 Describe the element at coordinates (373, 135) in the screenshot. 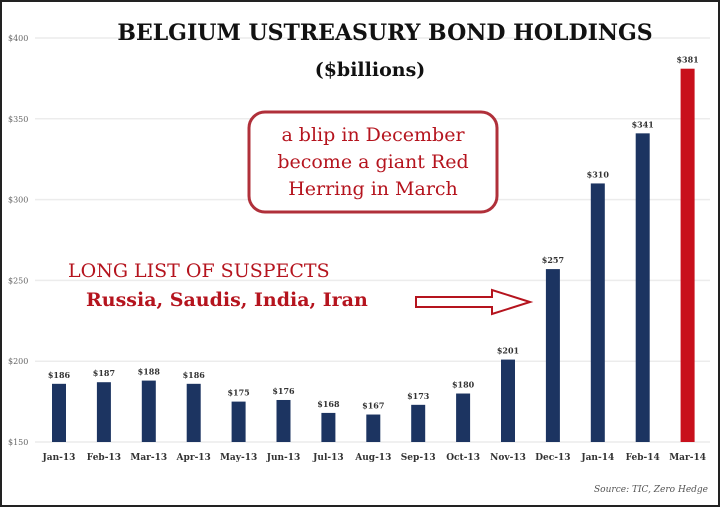

I see `callout-line-1: a blip in December` at that location.